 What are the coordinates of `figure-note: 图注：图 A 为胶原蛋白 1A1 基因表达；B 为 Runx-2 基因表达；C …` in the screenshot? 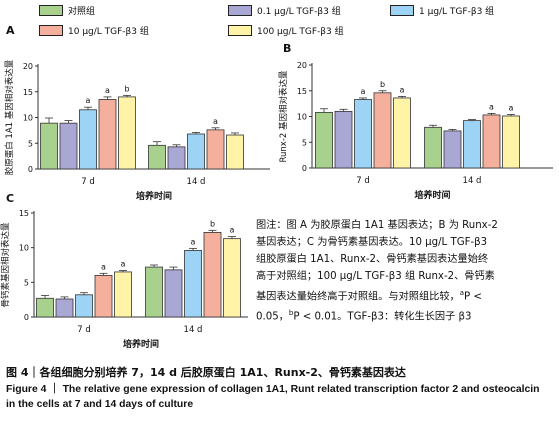 It's located at (404, 271).